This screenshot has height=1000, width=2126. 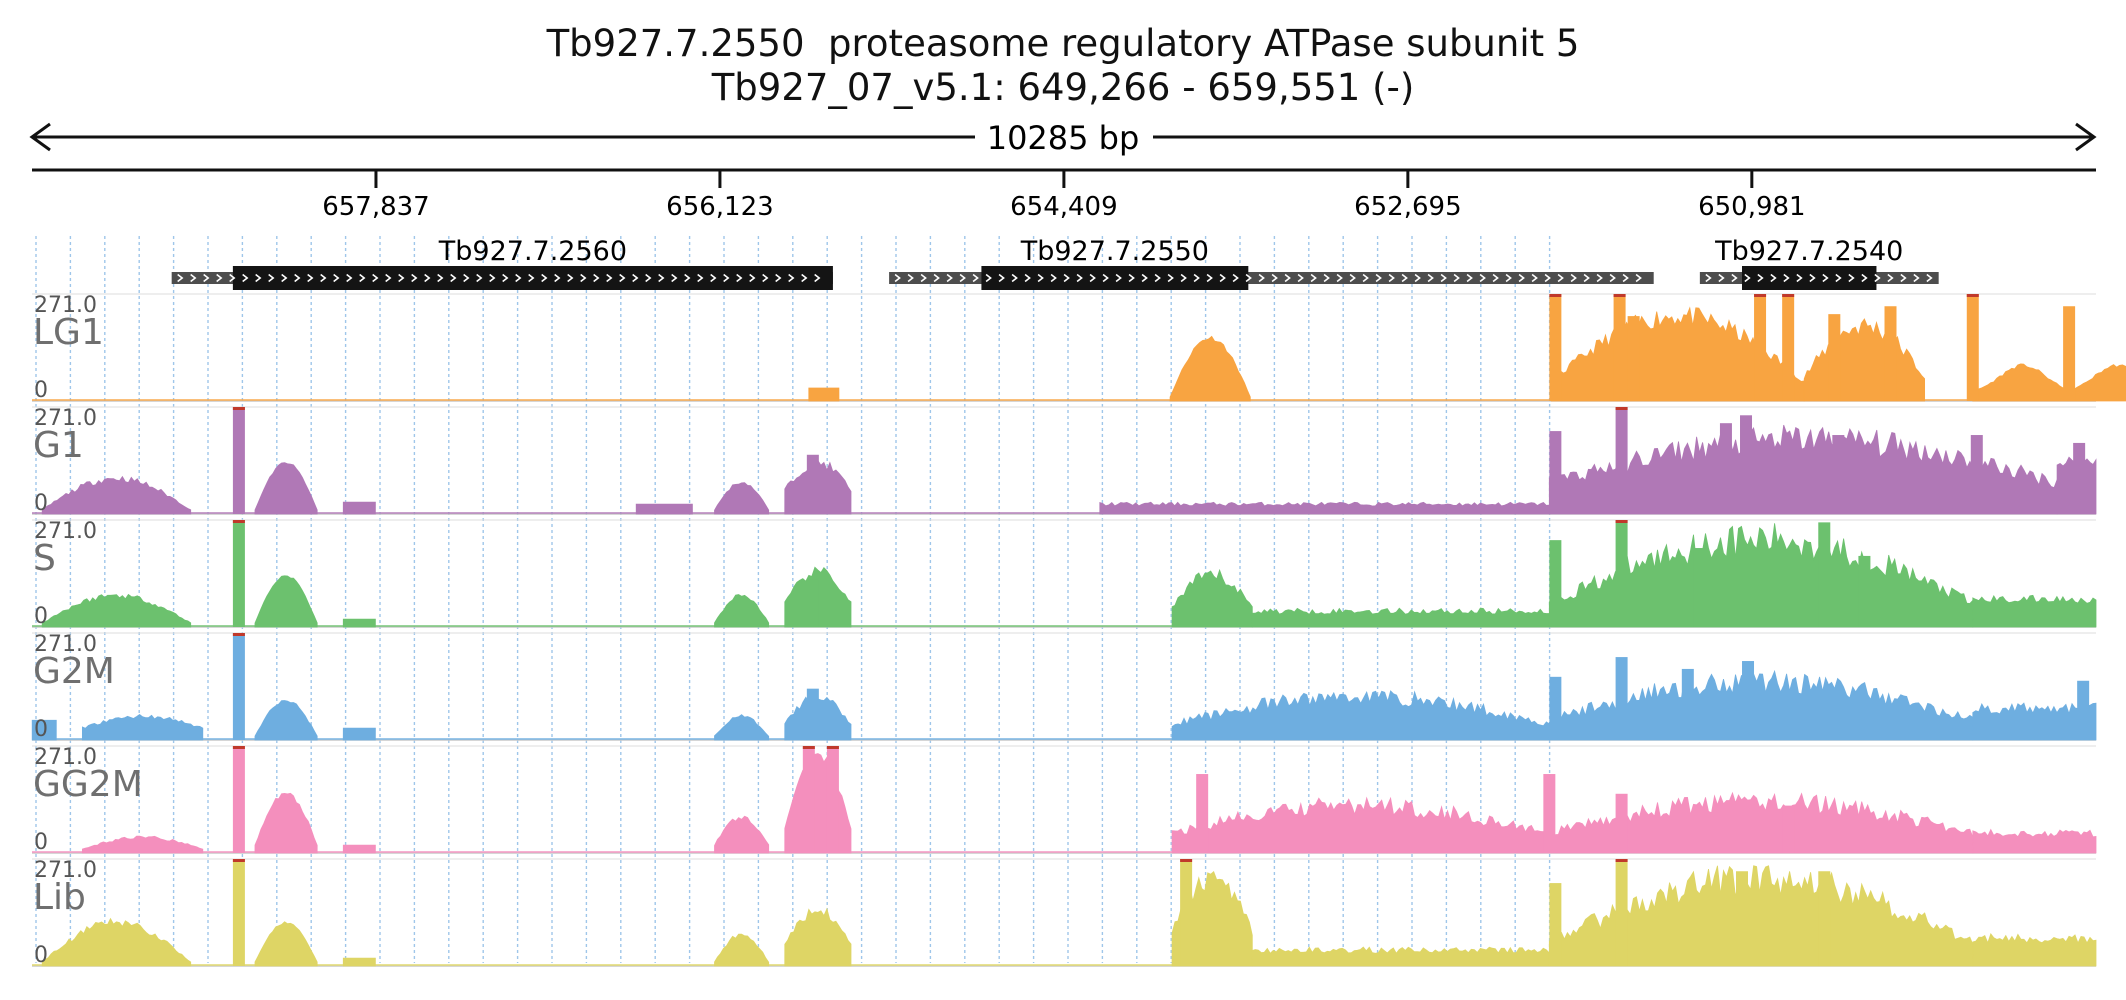 What do you see at coordinates (1064, 461) in the screenshot?
I see `track-g1: 271.0 0 G1` at bounding box center [1064, 461].